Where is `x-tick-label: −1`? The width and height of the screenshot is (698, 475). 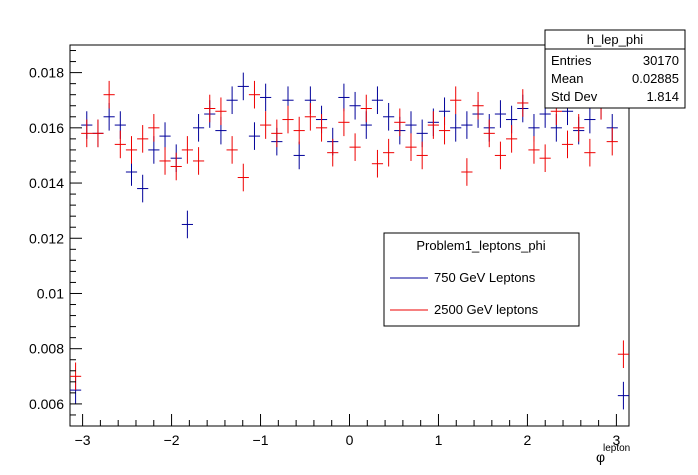
x-tick-label: −1 is located at coordinates (261, 440).